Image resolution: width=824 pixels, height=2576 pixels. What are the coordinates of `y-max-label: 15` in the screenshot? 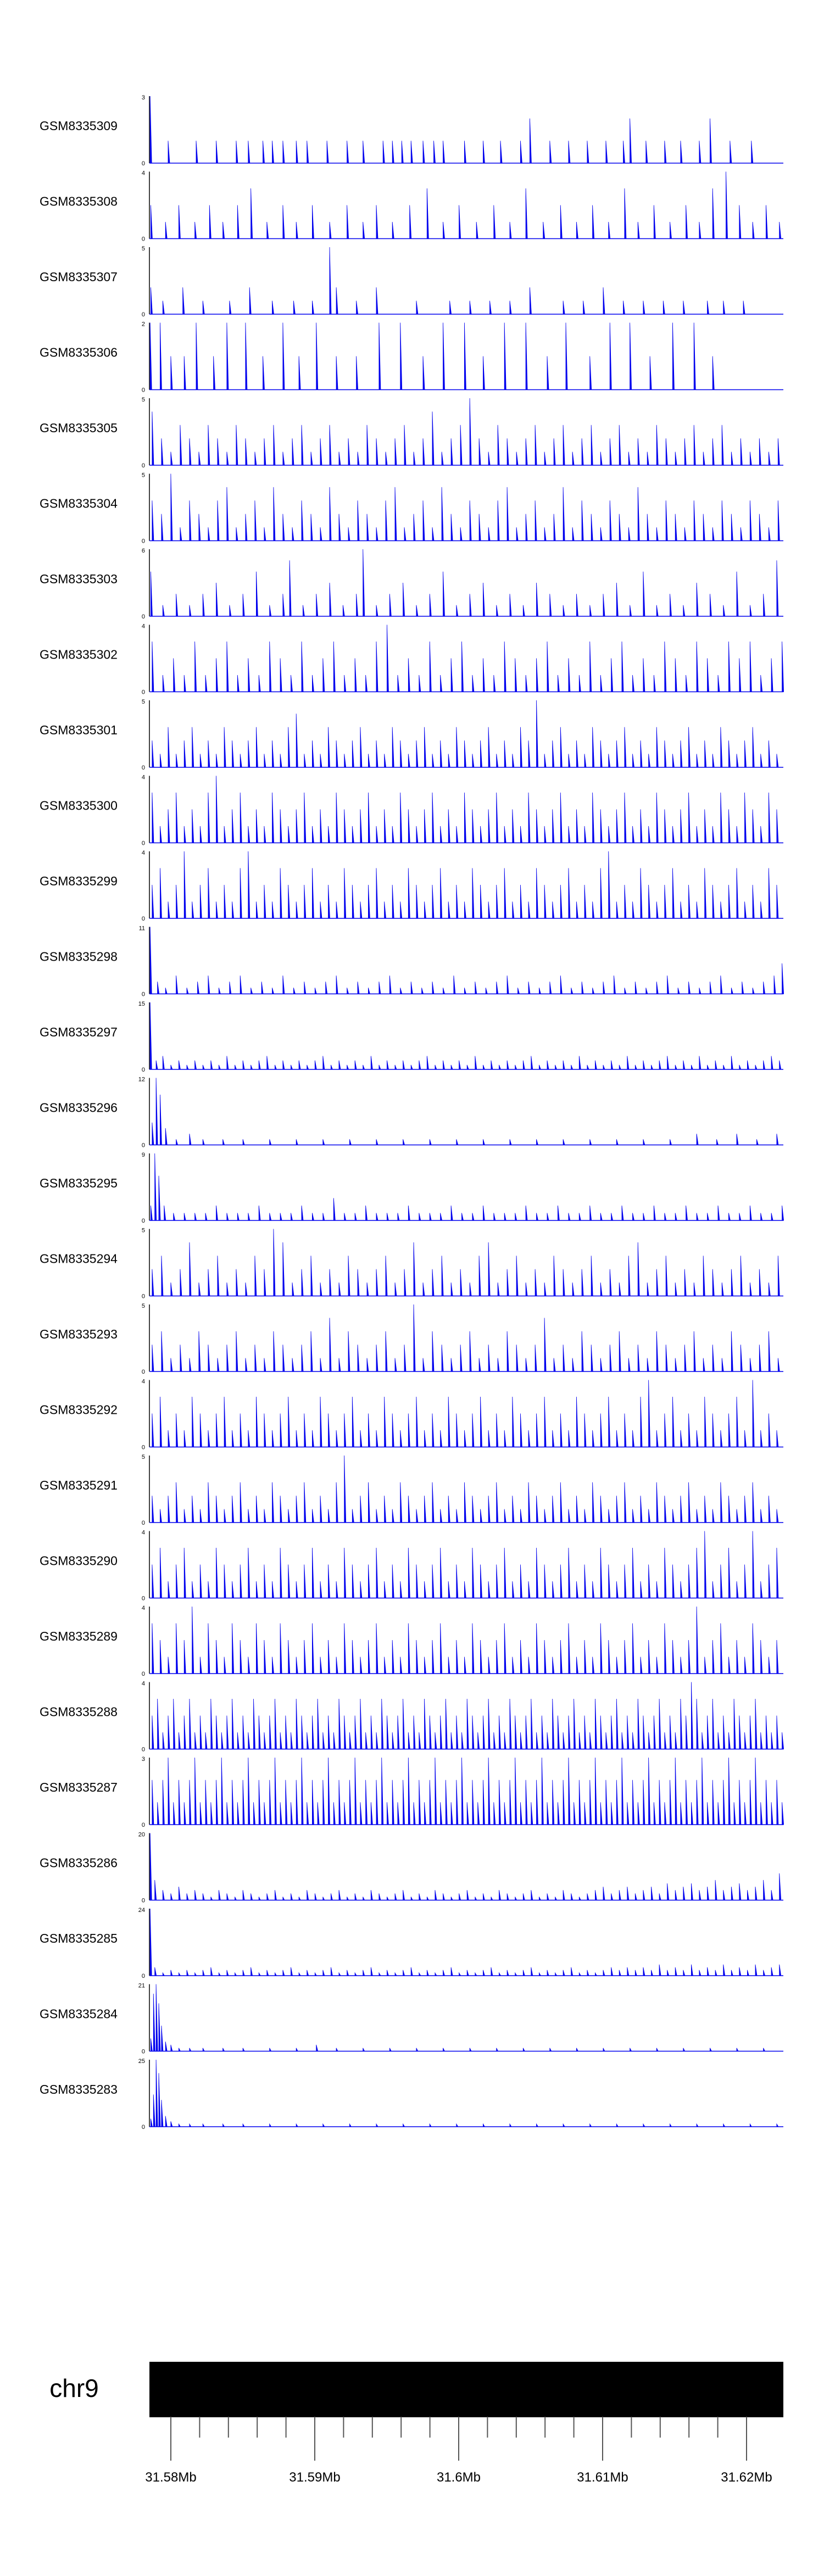 It's located at (142, 1004).